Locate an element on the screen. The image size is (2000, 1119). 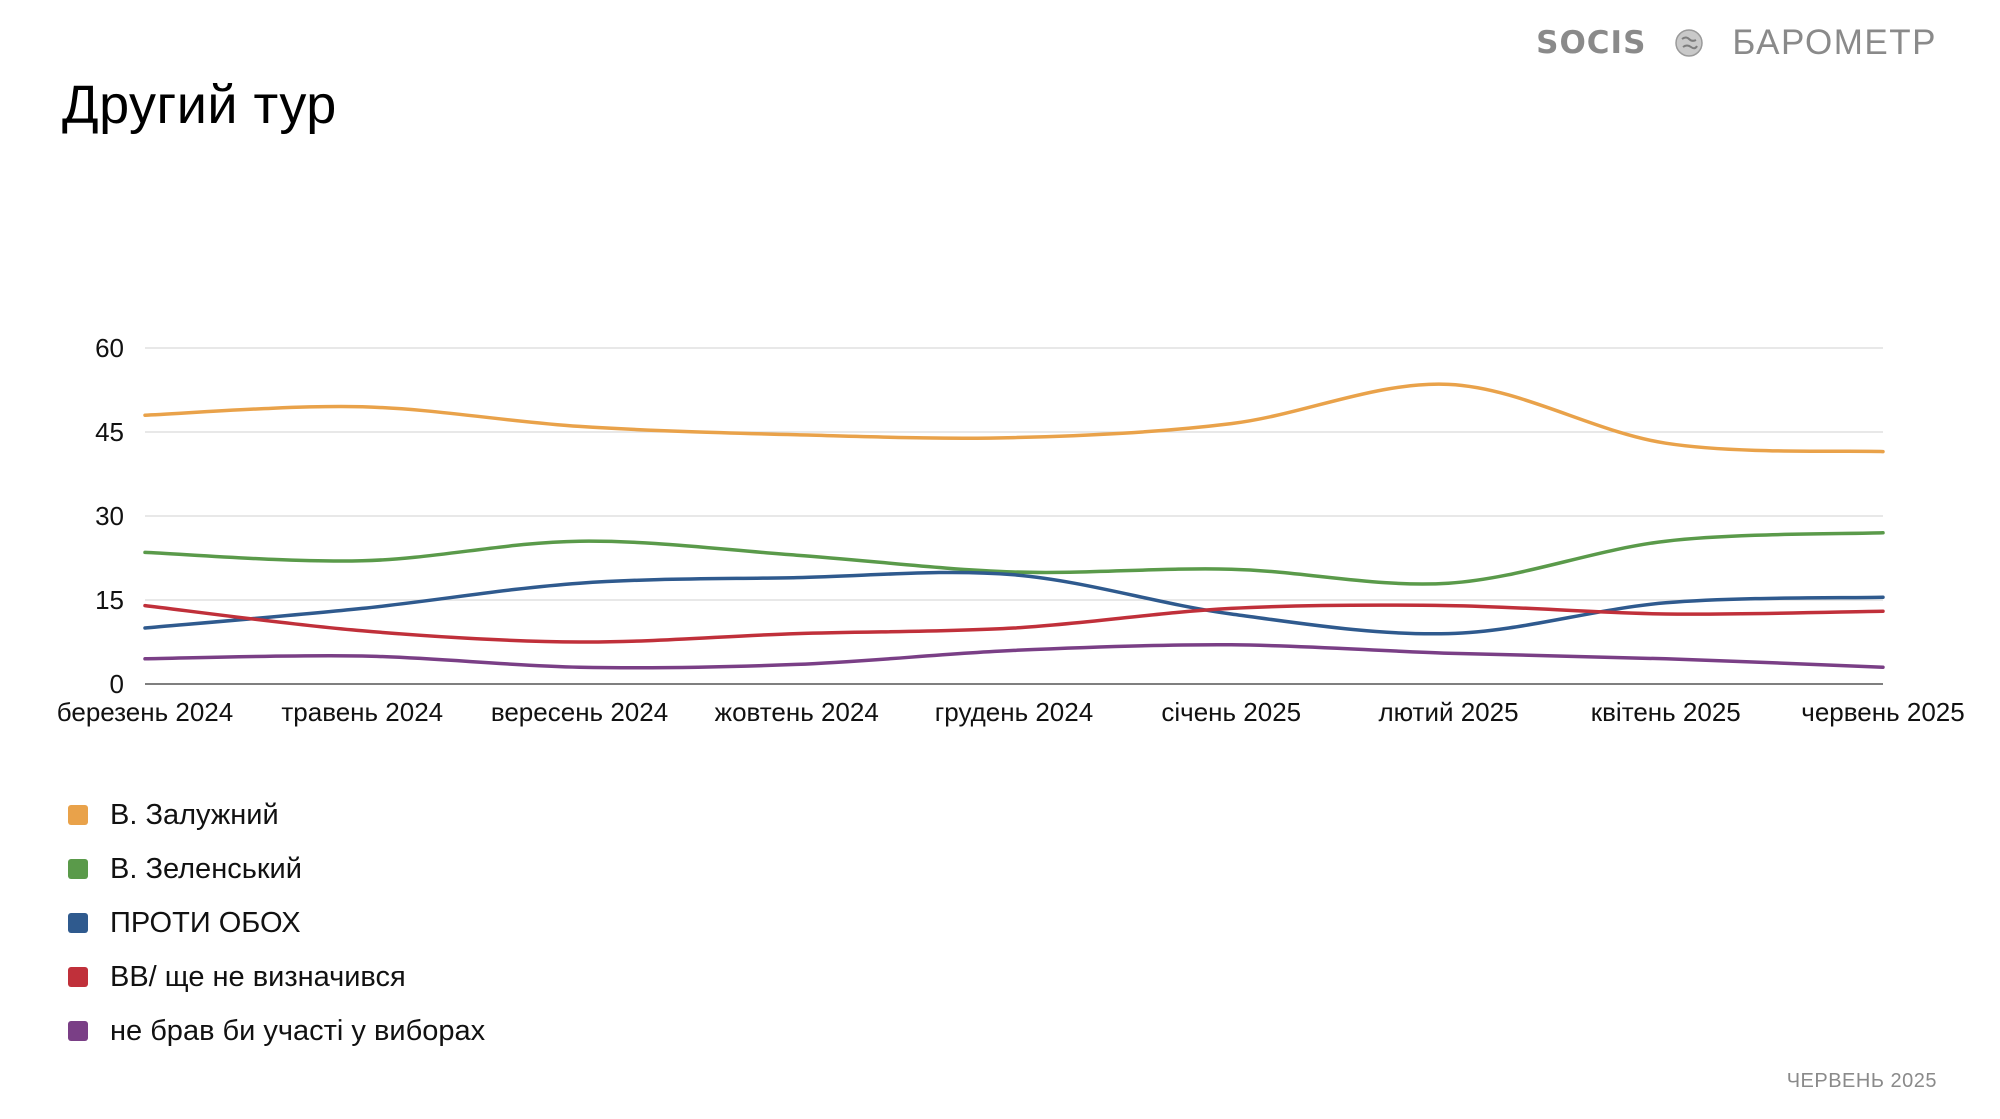
legend-label: В. Залужний is located at coordinates (194, 814).